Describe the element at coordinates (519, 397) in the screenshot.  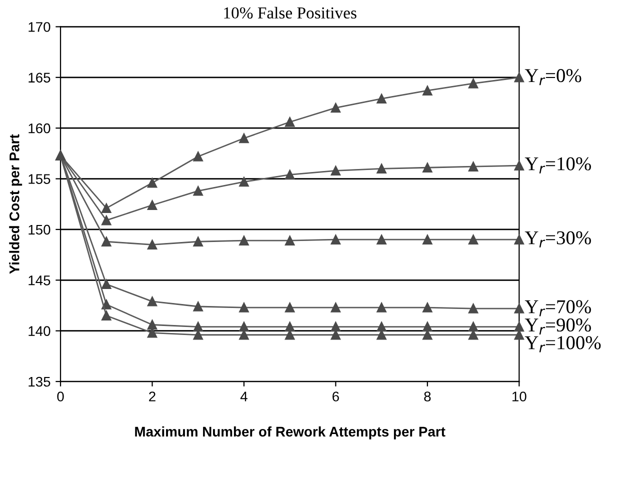
I see `x-tick-label: 10` at that location.